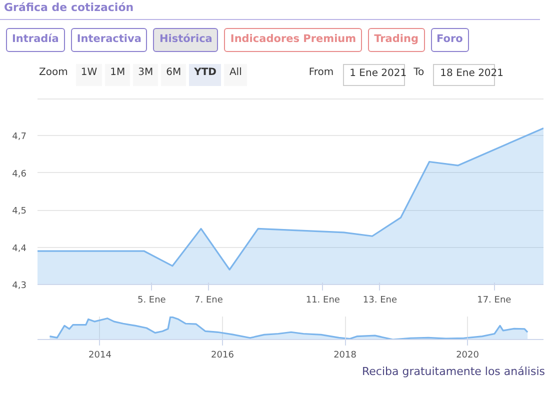 The width and height of the screenshot is (552, 413). I want to click on x-tick-label: 2020, so click(468, 355).